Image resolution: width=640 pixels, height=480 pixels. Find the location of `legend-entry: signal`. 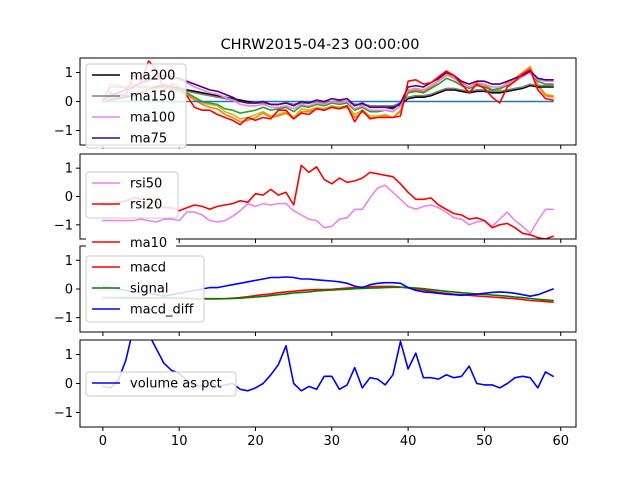

legend-entry: signal is located at coordinates (149, 289).